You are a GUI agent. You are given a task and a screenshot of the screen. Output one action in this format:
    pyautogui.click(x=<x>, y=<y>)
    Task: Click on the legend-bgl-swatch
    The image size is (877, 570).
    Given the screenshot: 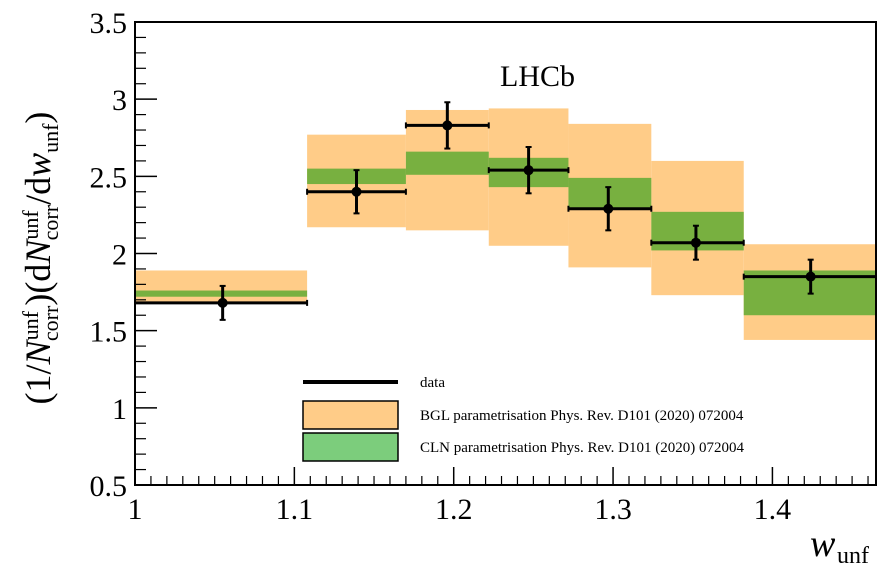 What is the action you would take?
    pyautogui.click(x=350, y=415)
    